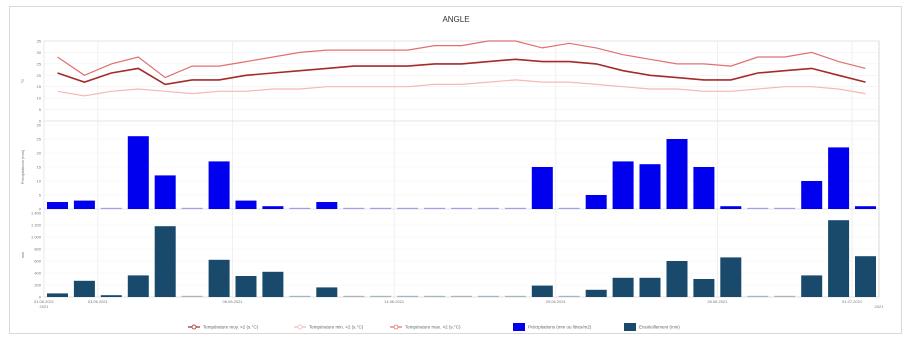 Image resolution: width=911 pixels, height=340 pixels. What do you see at coordinates (40, 209) in the screenshot?
I see `precip-y-tick-label: 0` at bounding box center [40, 209].